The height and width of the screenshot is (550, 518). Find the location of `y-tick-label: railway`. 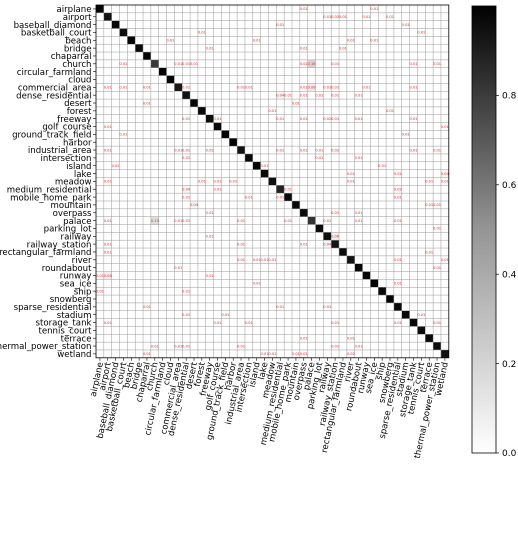

y-tick-label: railway is located at coordinates (76, 237).